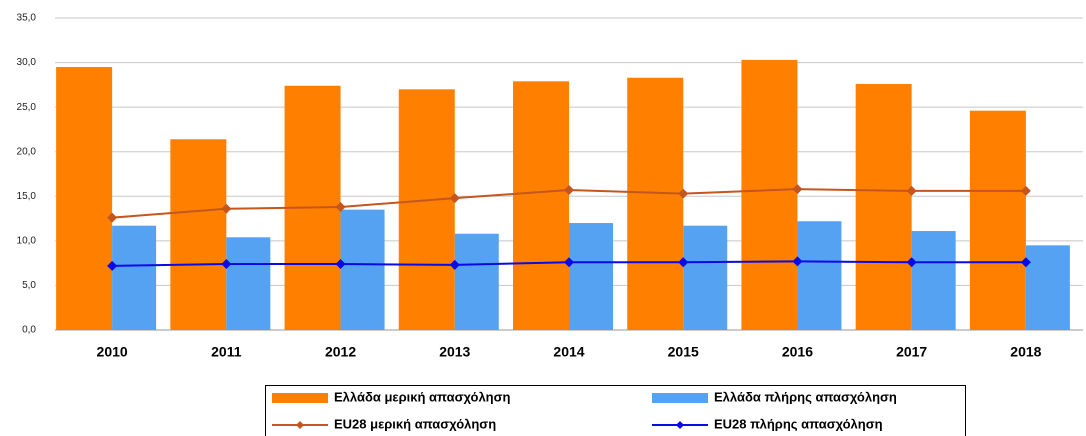  What do you see at coordinates (340, 352) in the screenshot?
I see `x-tick-label: 2012` at bounding box center [340, 352].